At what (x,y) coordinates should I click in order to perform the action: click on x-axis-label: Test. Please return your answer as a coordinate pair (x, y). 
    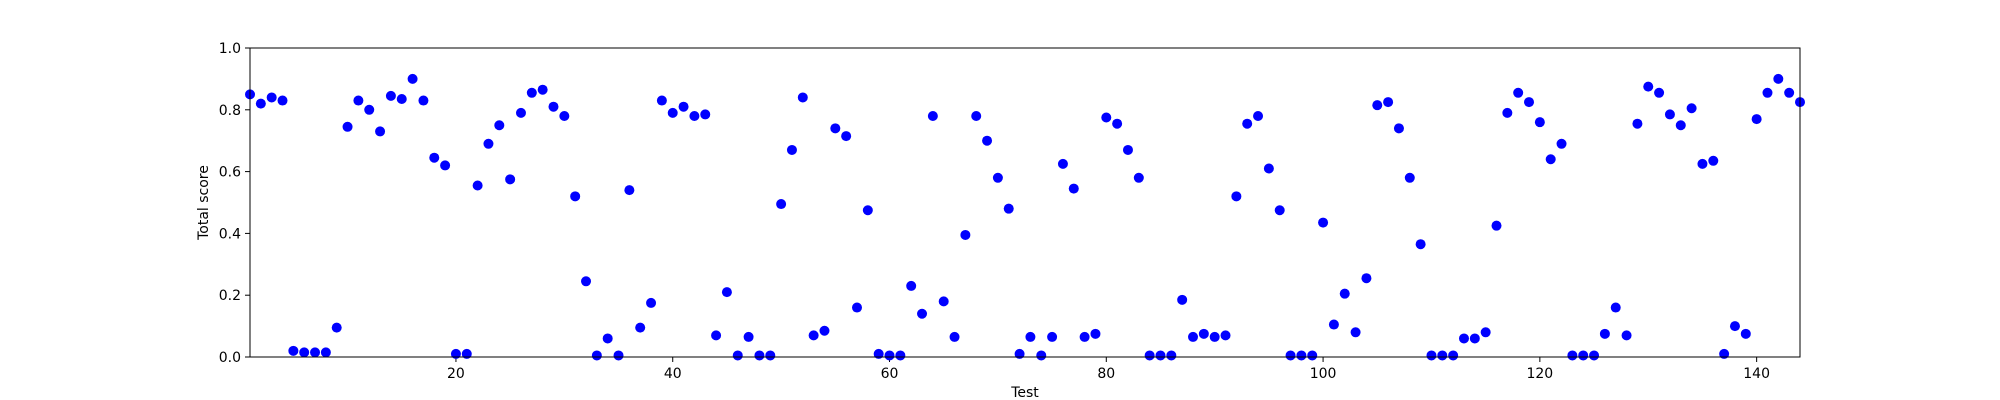
    Looking at the image, I should click on (1024, 392).